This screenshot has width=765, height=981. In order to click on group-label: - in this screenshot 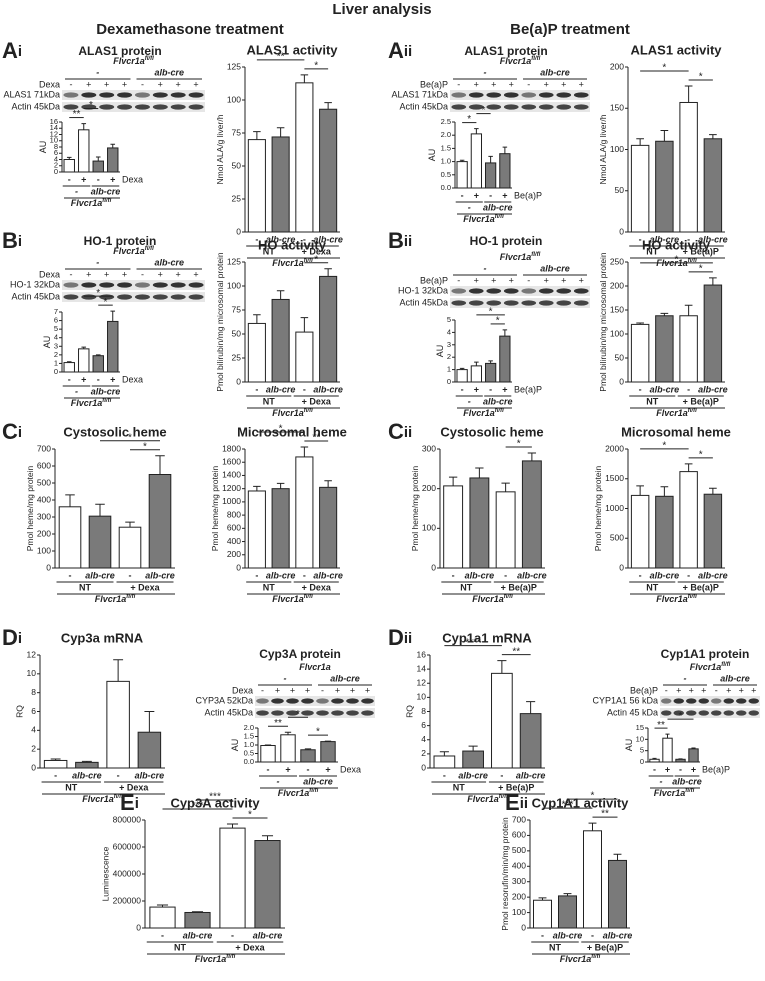, I will do `click(469, 401)`.